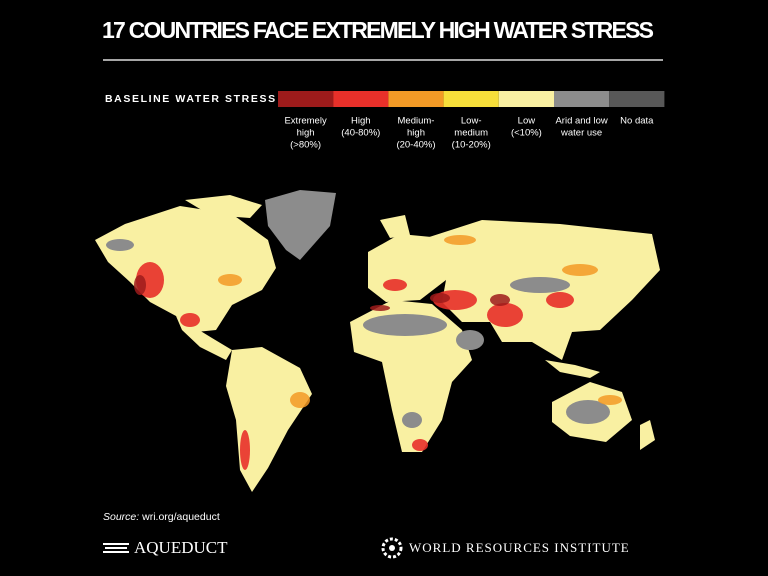 Image resolution: width=768 pixels, height=576 pixels. Describe the element at coordinates (471, 145) in the screenshot. I see `legend-label: (10-20%)` at that location.